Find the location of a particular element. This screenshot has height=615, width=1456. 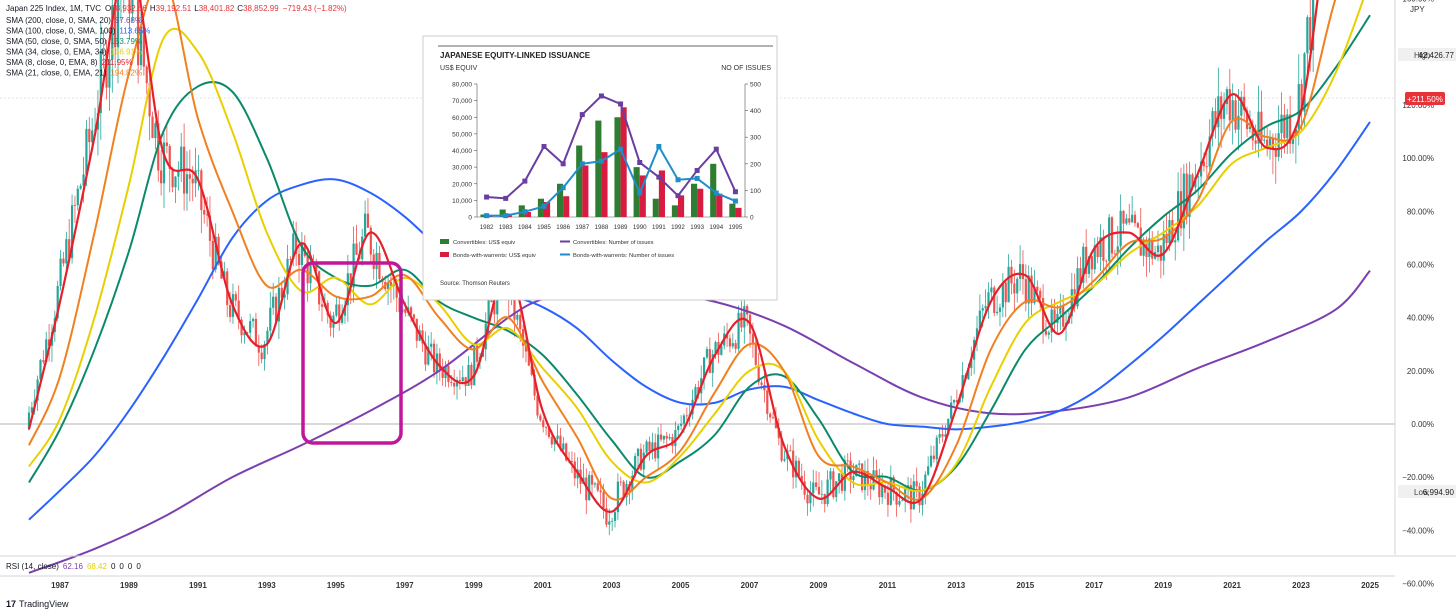

indicator-legend-item: SMA (21, close, 0, EMA, 21) 194.82% is located at coordinates (74, 73).